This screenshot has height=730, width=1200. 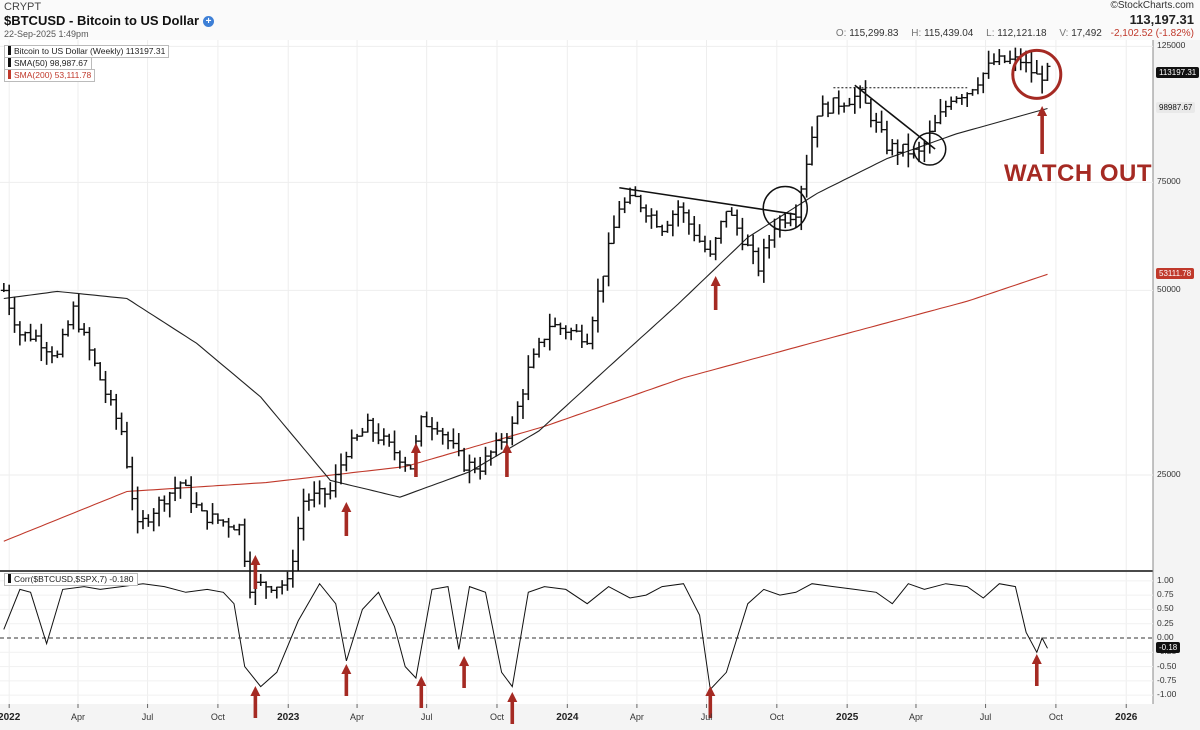 What do you see at coordinates (1165, 637) in the screenshot?
I see `corr-tick-label: 0.00` at bounding box center [1165, 637].